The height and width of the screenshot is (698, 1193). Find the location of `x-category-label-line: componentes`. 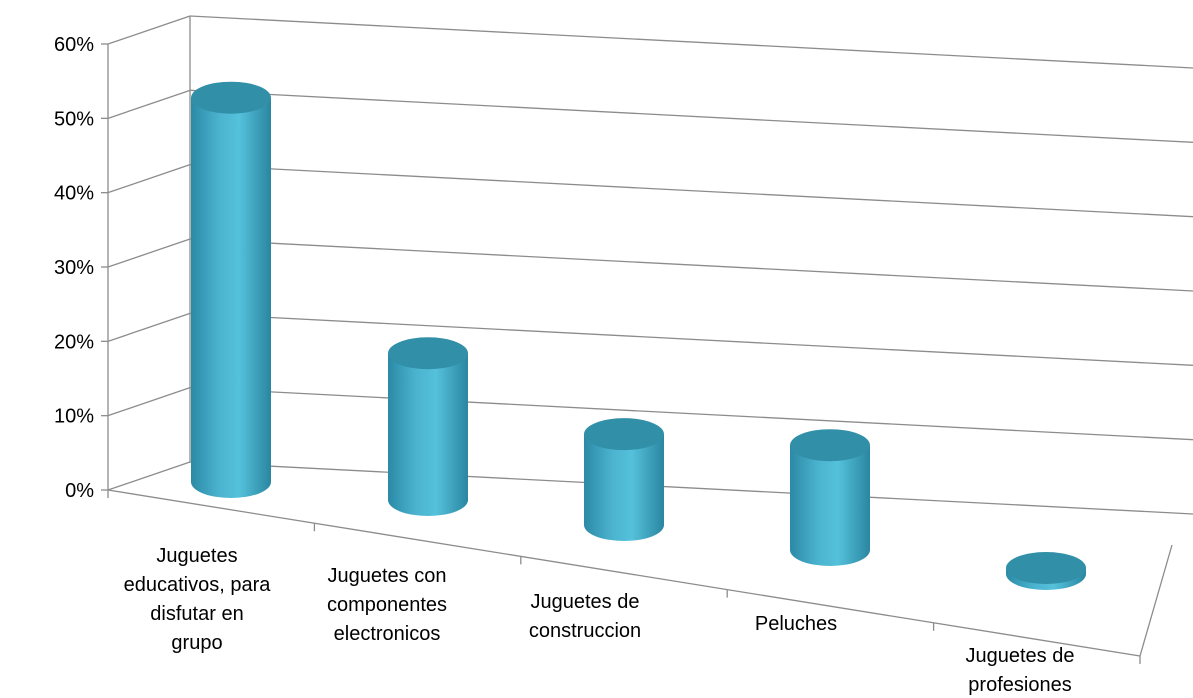

x-category-label-line: componentes is located at coordinates (387, 605).